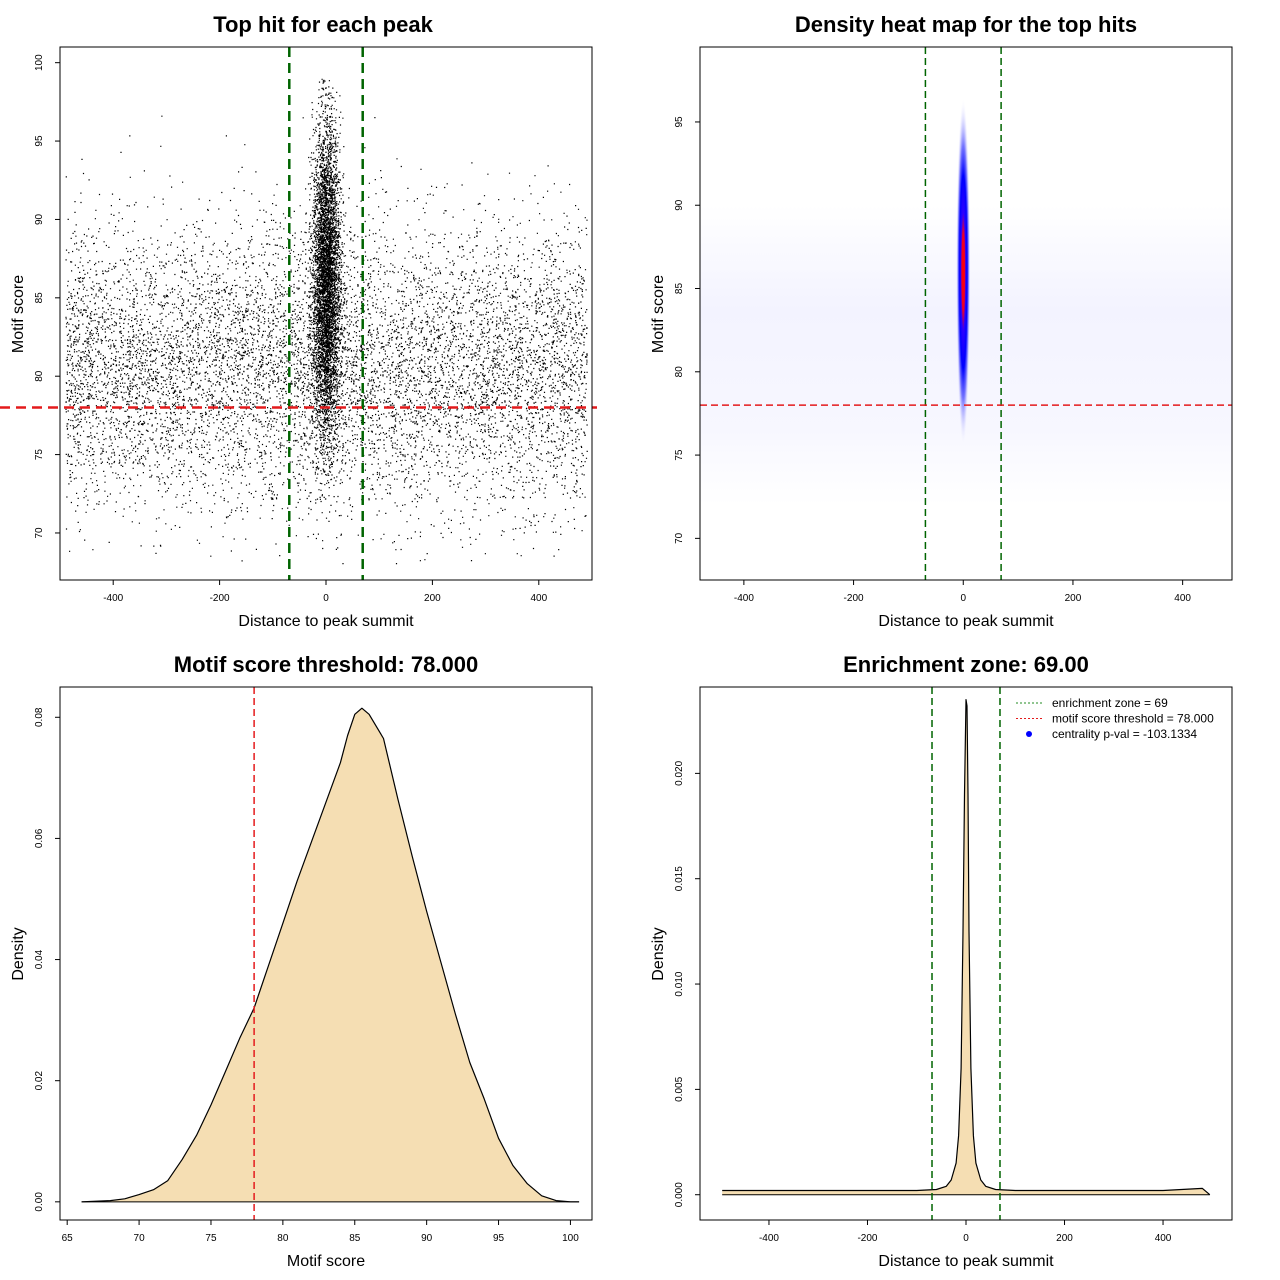 The image size is (1280, 1280). What do you see at coordinates (687, 330) in the screenshot?
I see `y-axis: 70 75 80 85 90 95` at bounding box center [687, 330].